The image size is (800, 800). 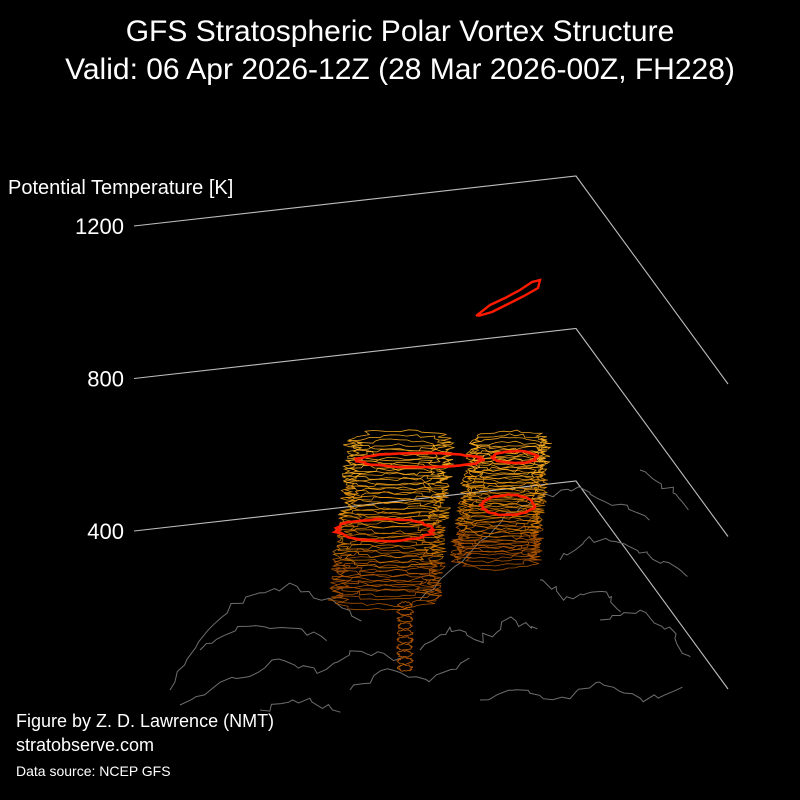 I want to click on z-tick-label-1200: 1200, so click(x=99, y=226).